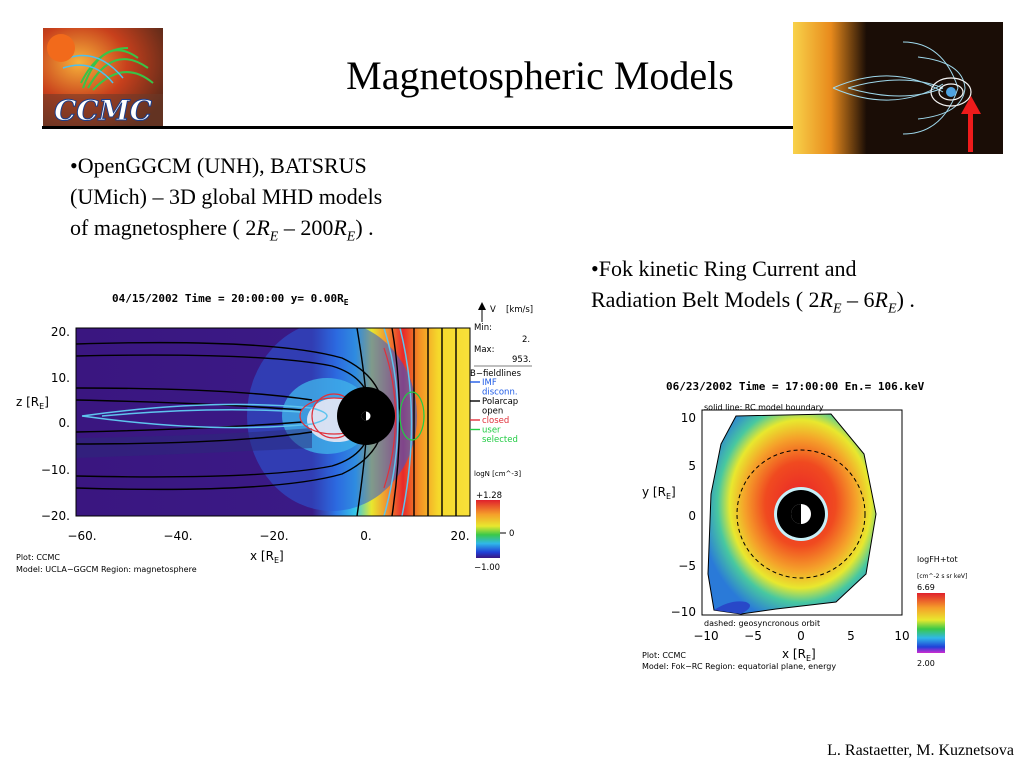  Describe the element at coordinates (942, 611) in the screenshot. I see `plot2-colorbar: logFH+tot [cm^-2 s sr keV] 6.69 2.00` at that location.